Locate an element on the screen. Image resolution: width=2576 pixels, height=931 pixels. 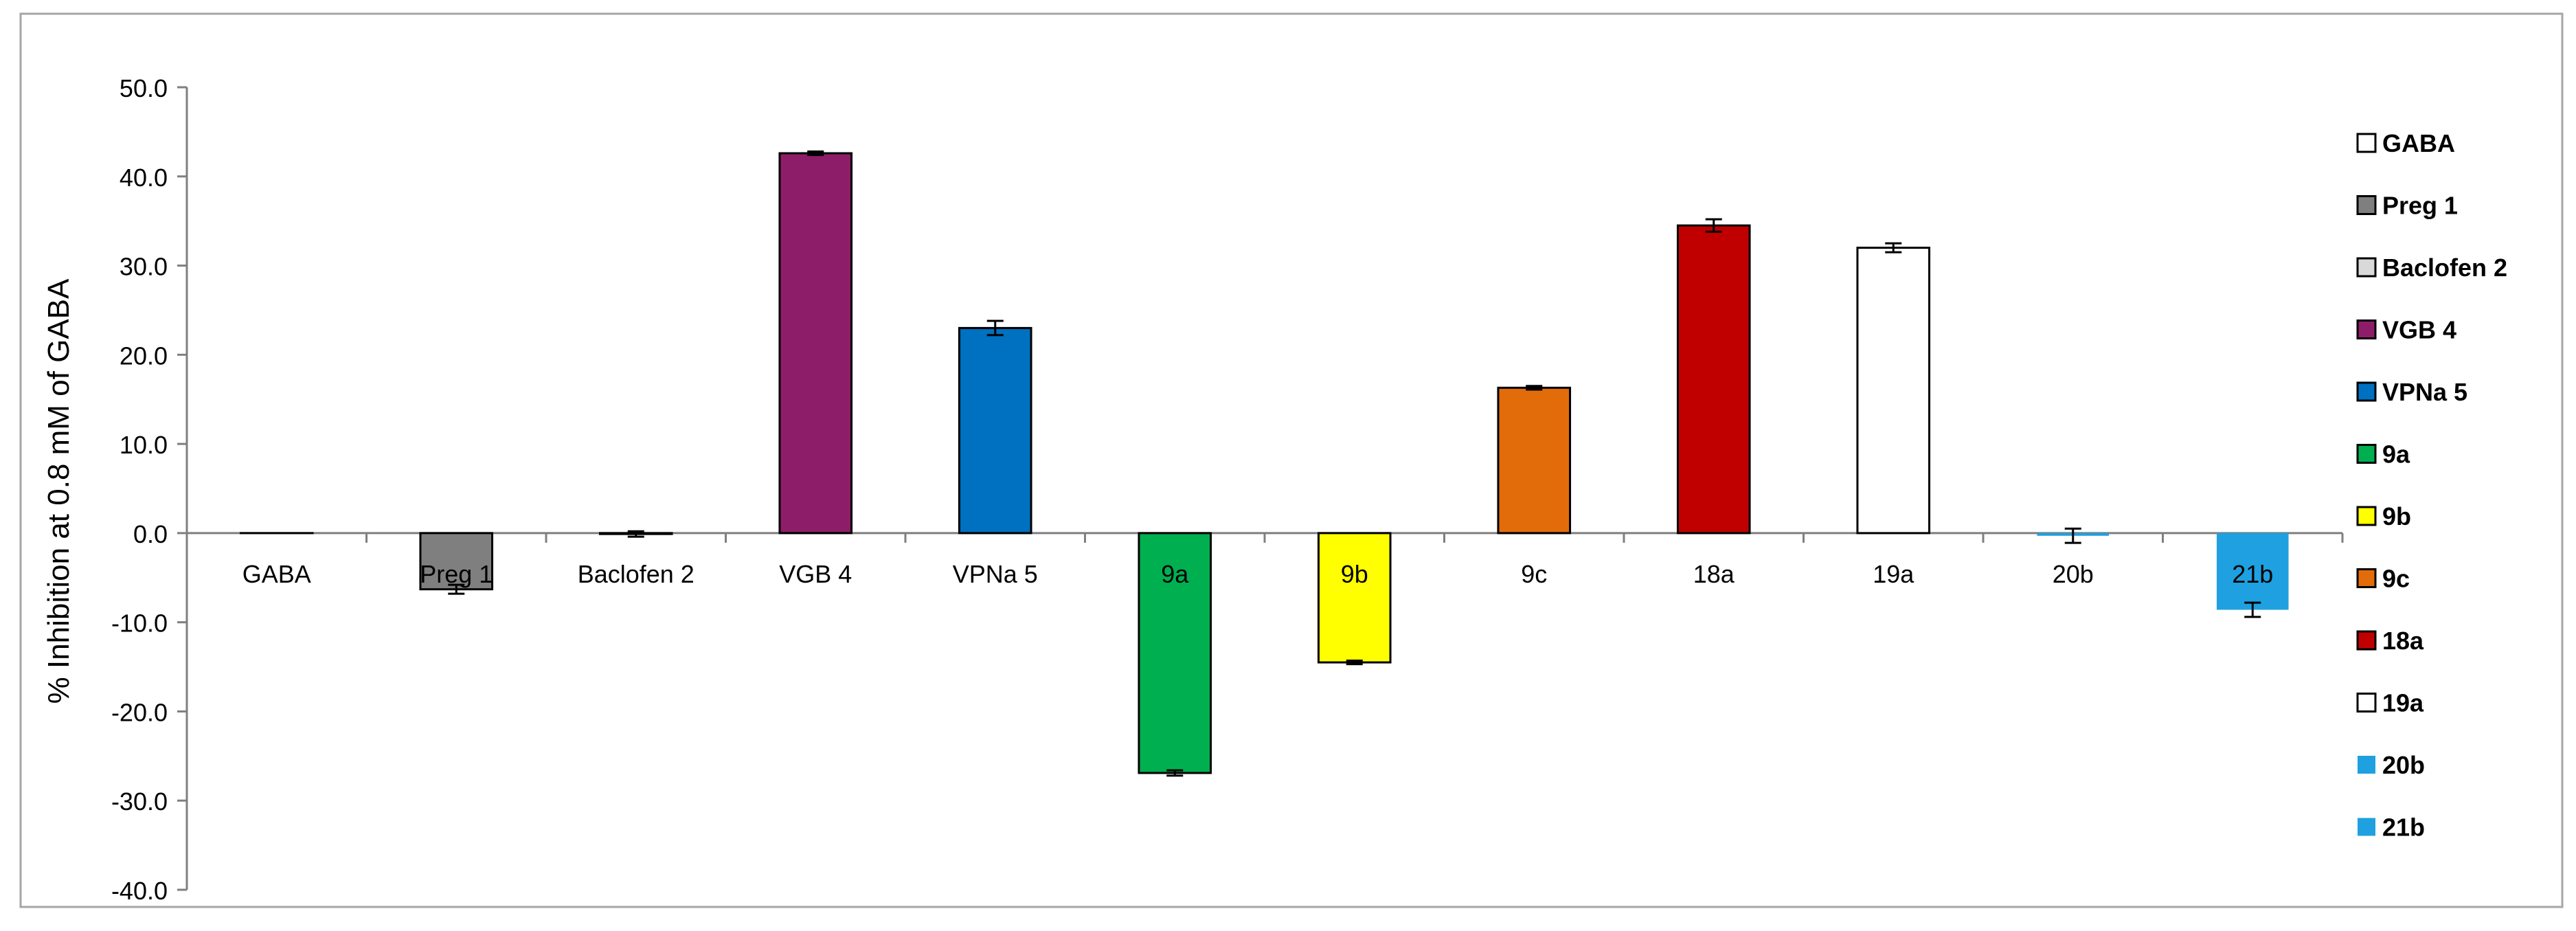
legend-label: 9b is located at coordinates (2396, 516).